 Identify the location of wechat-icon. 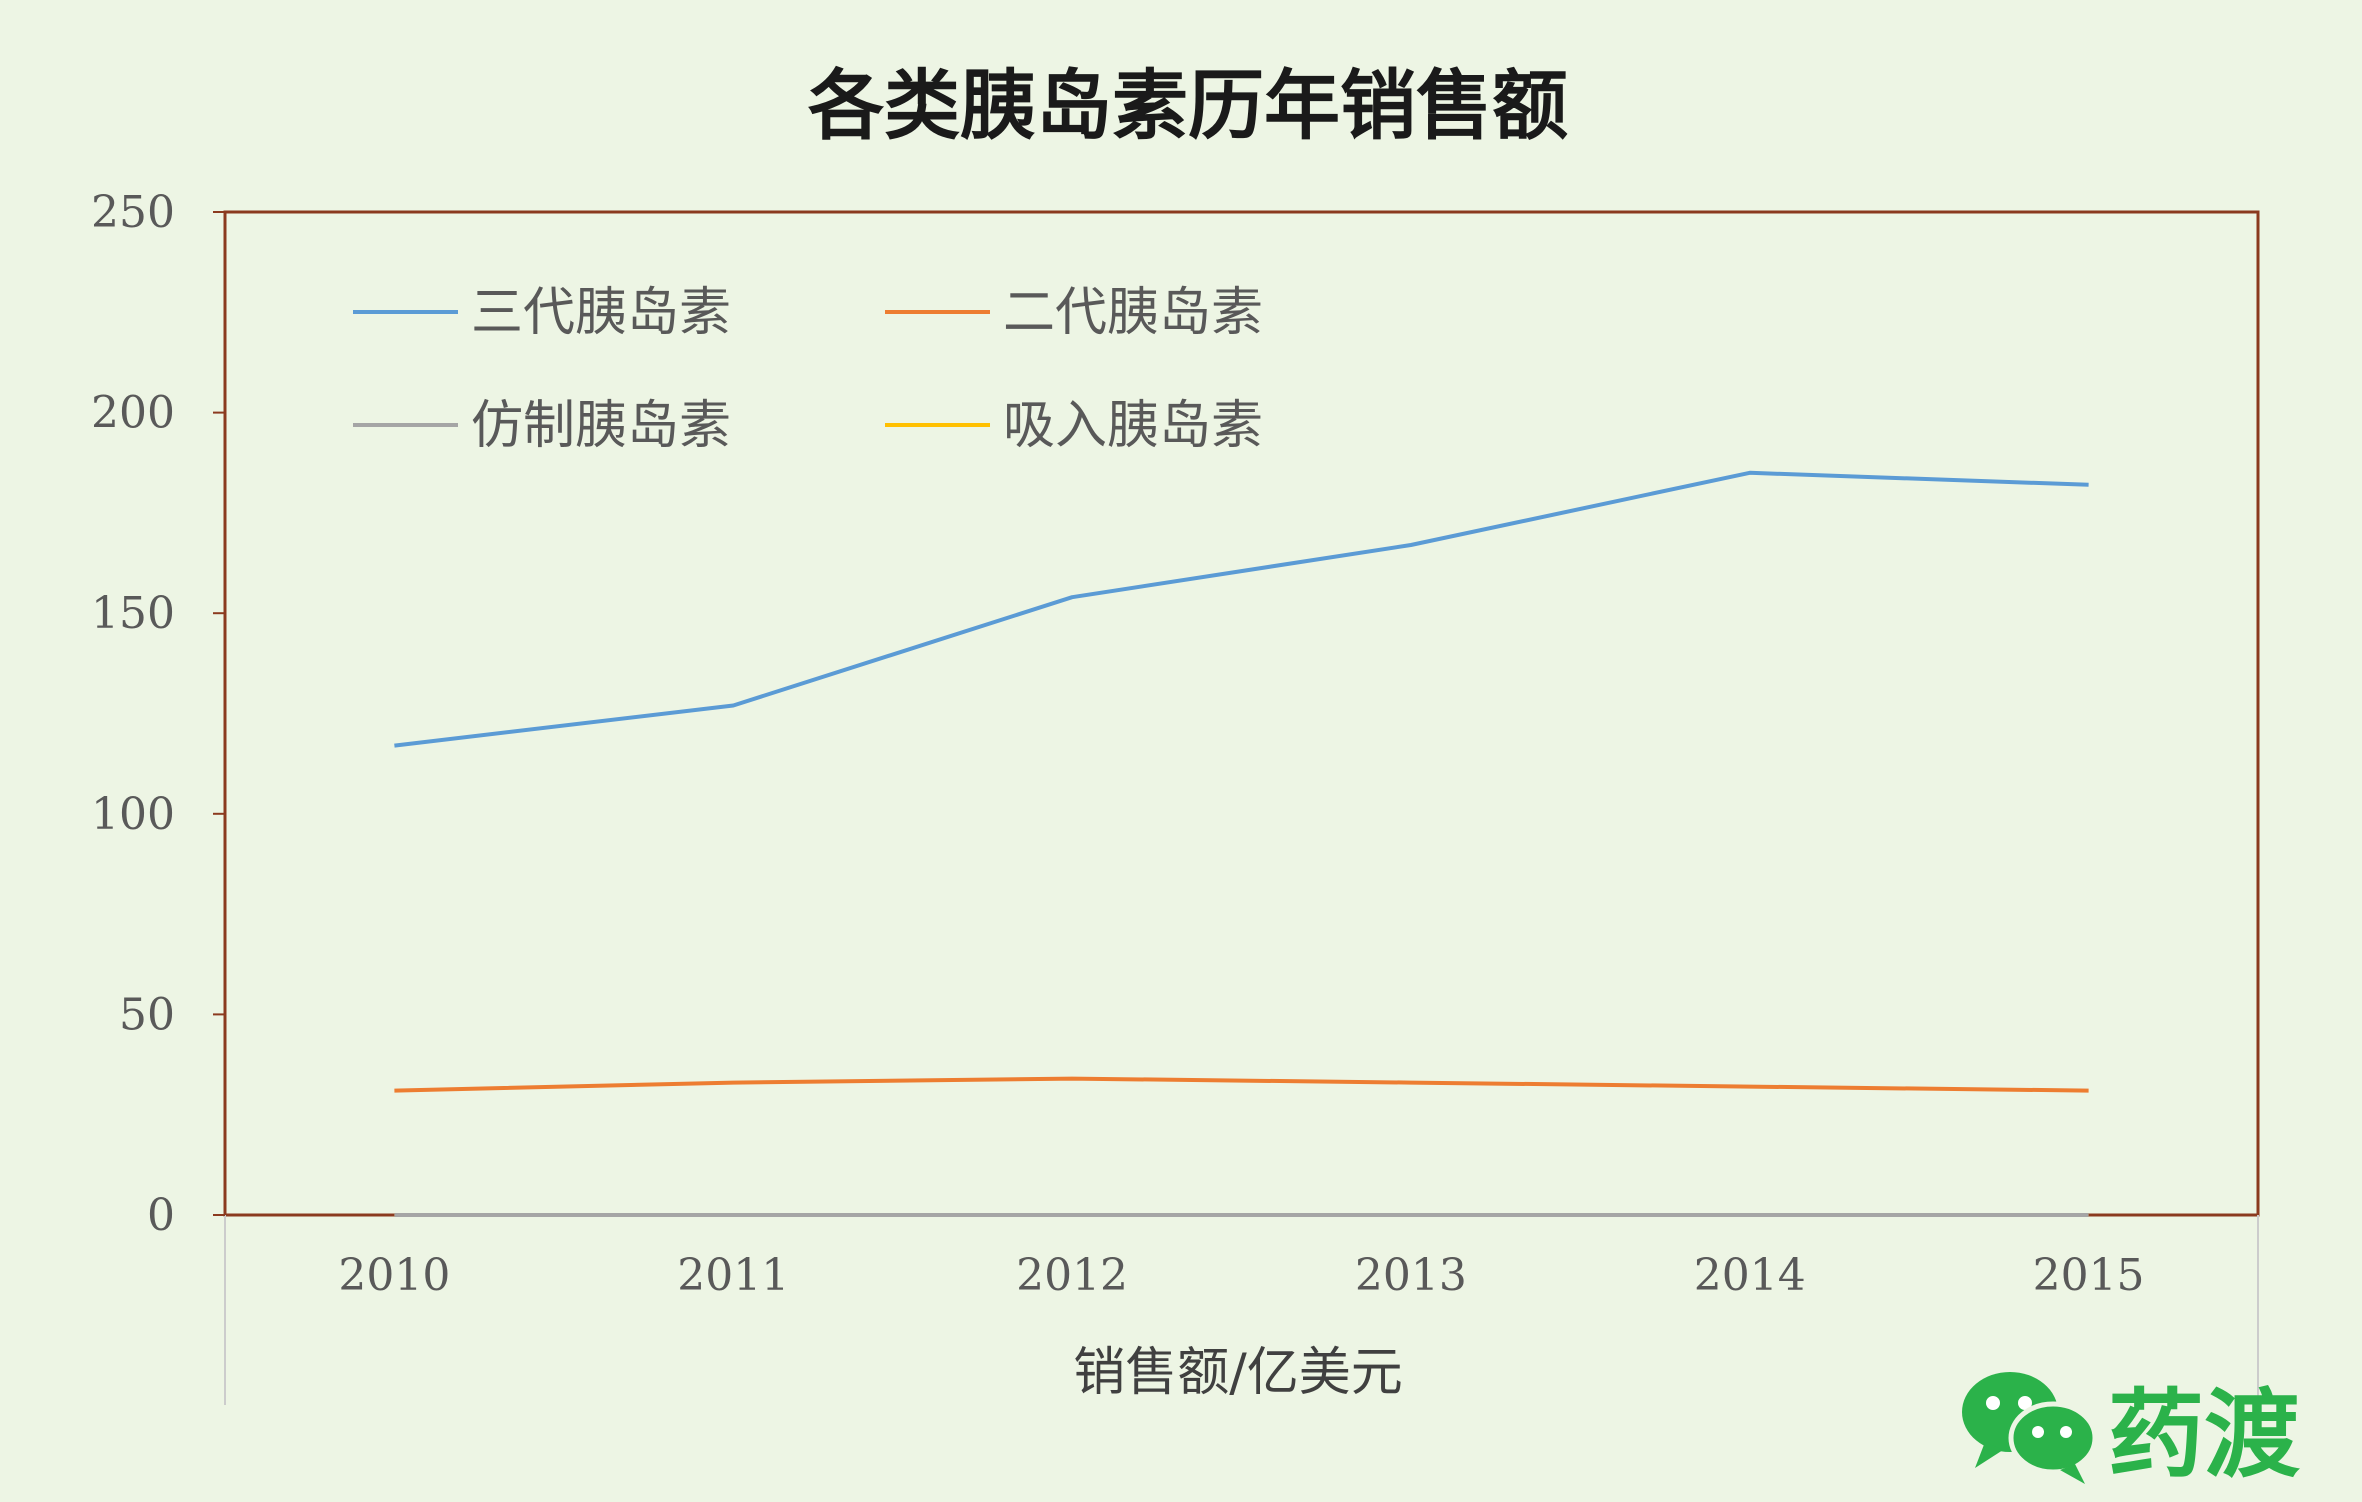
(2030, 1428).